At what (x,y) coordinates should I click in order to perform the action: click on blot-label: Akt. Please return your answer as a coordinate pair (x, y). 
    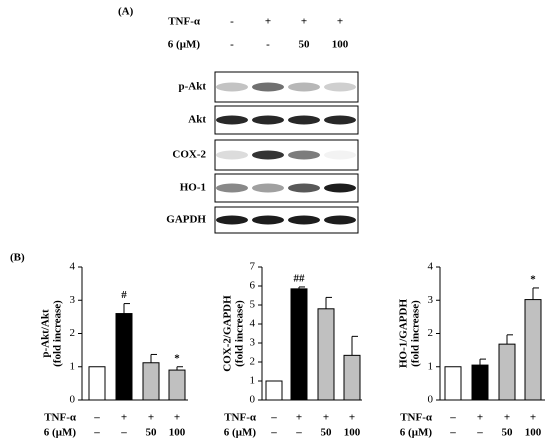
    Looking at the image, I should click on (197, 120).